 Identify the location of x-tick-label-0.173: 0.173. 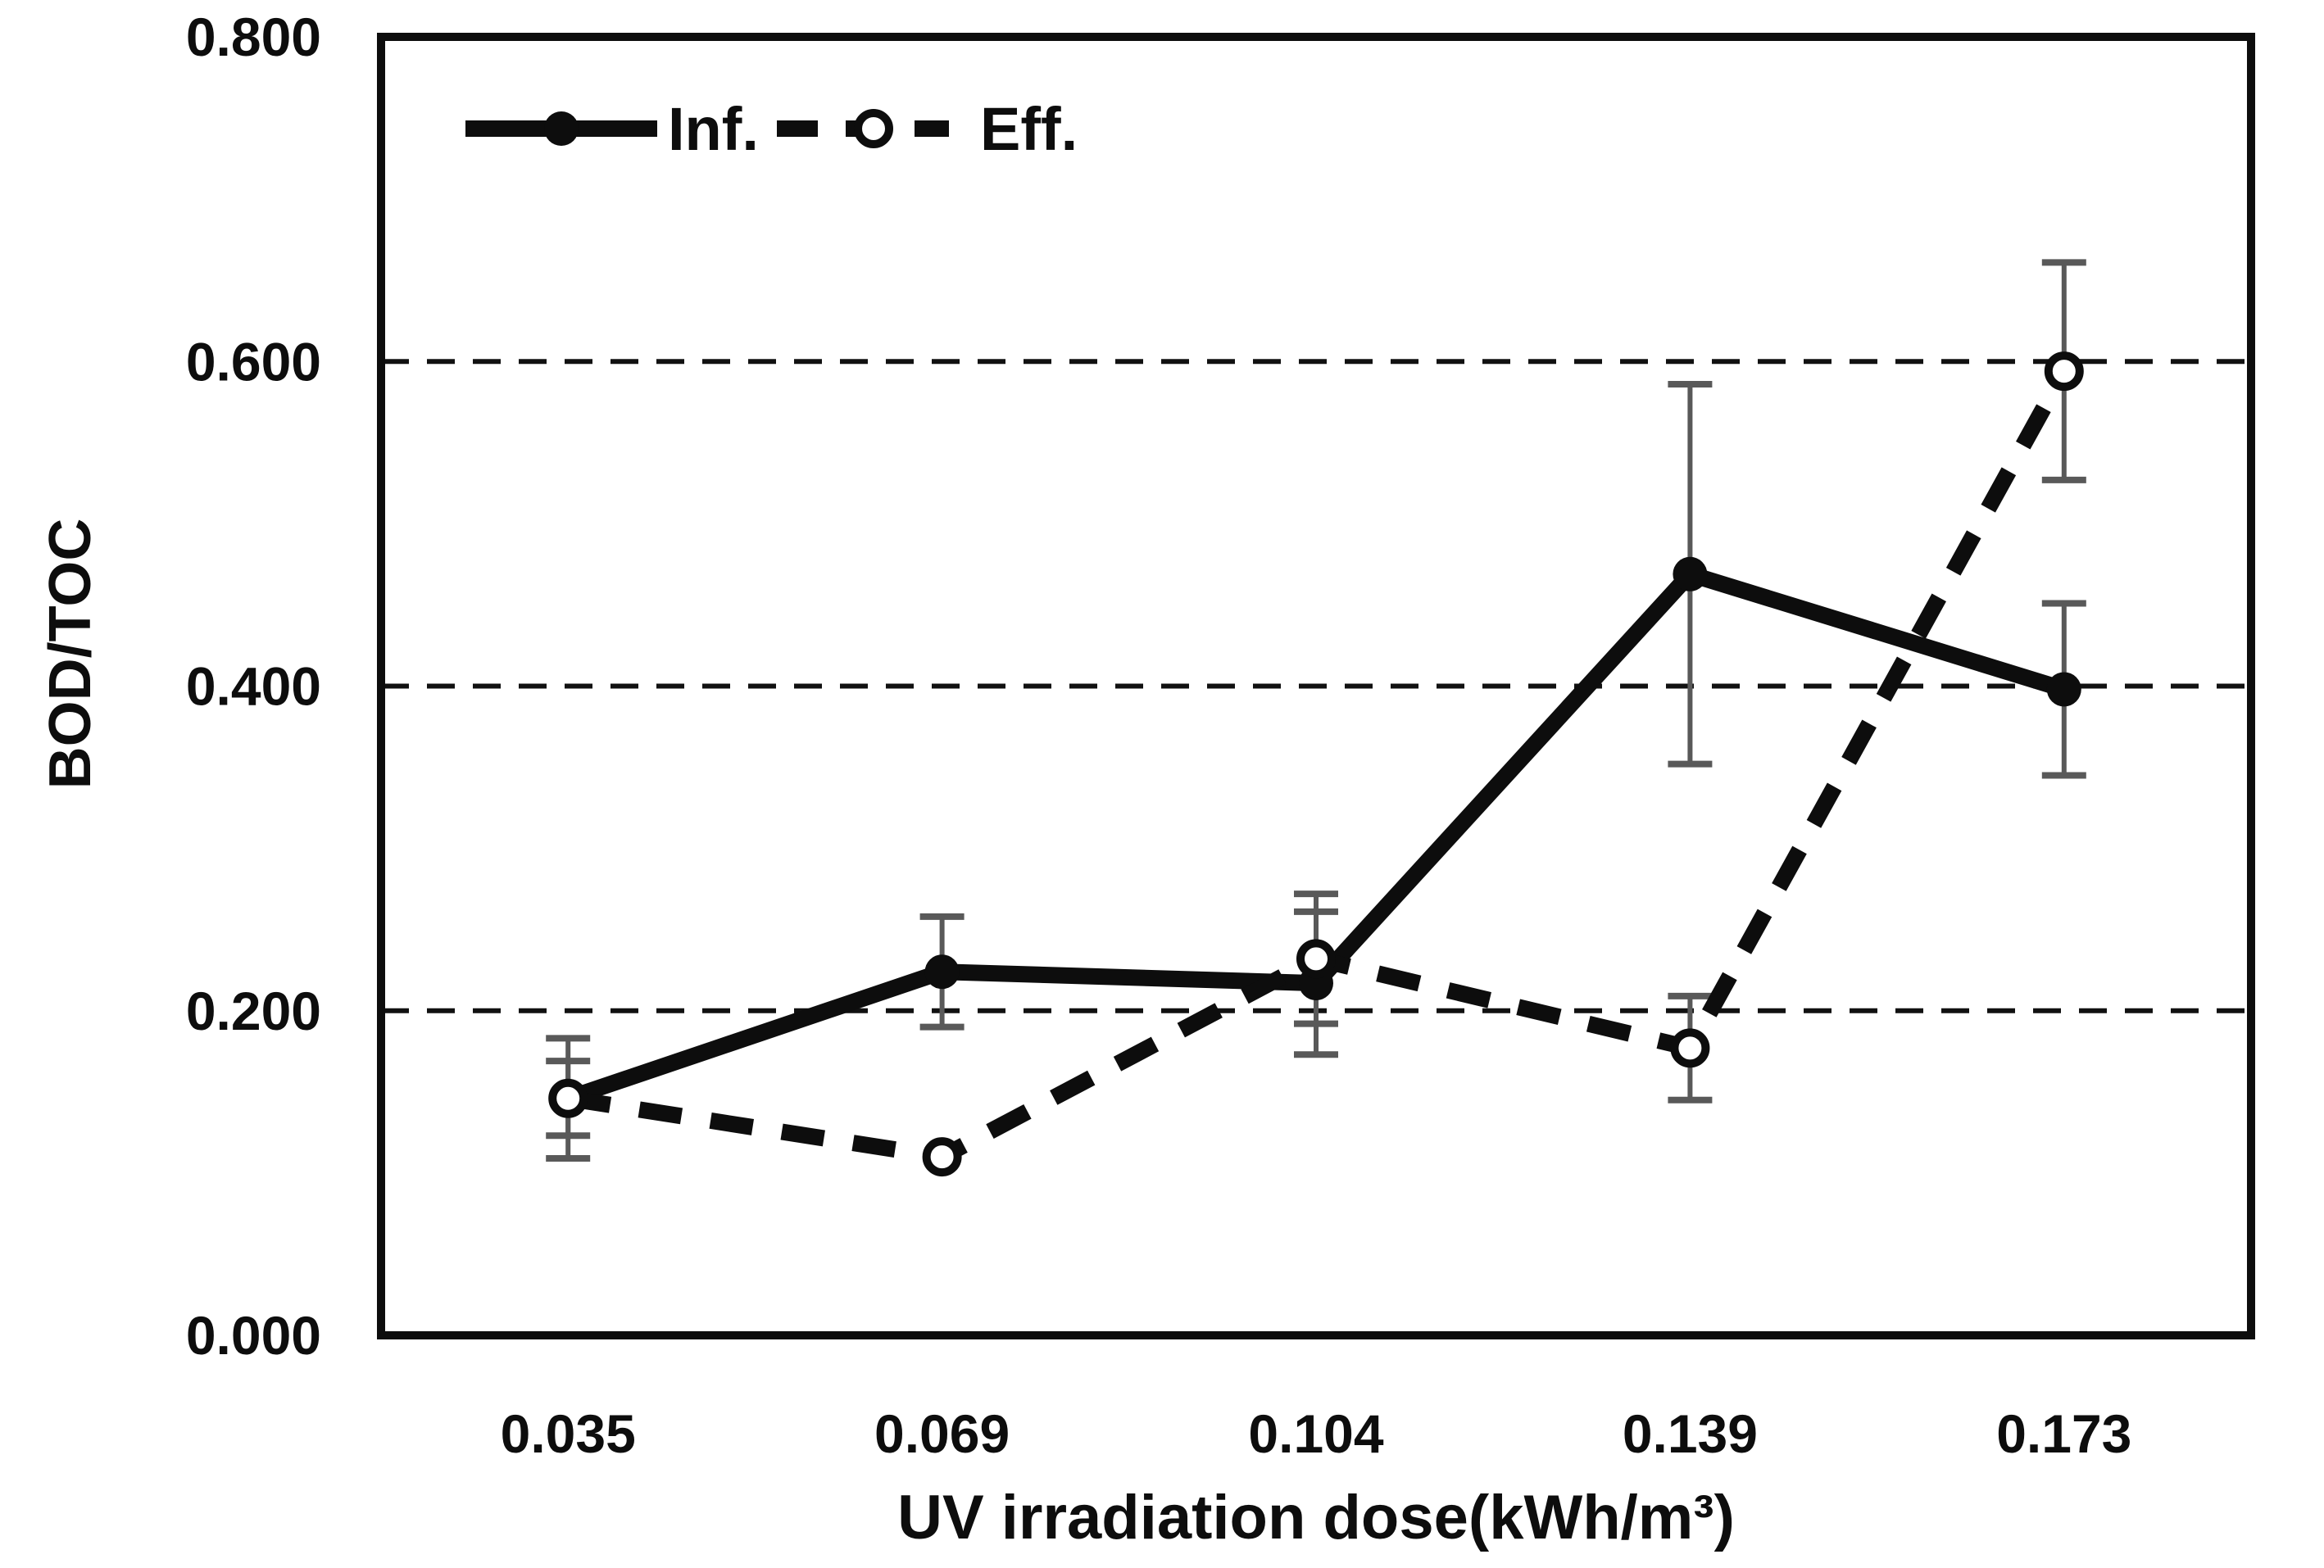
(2063, 1433).